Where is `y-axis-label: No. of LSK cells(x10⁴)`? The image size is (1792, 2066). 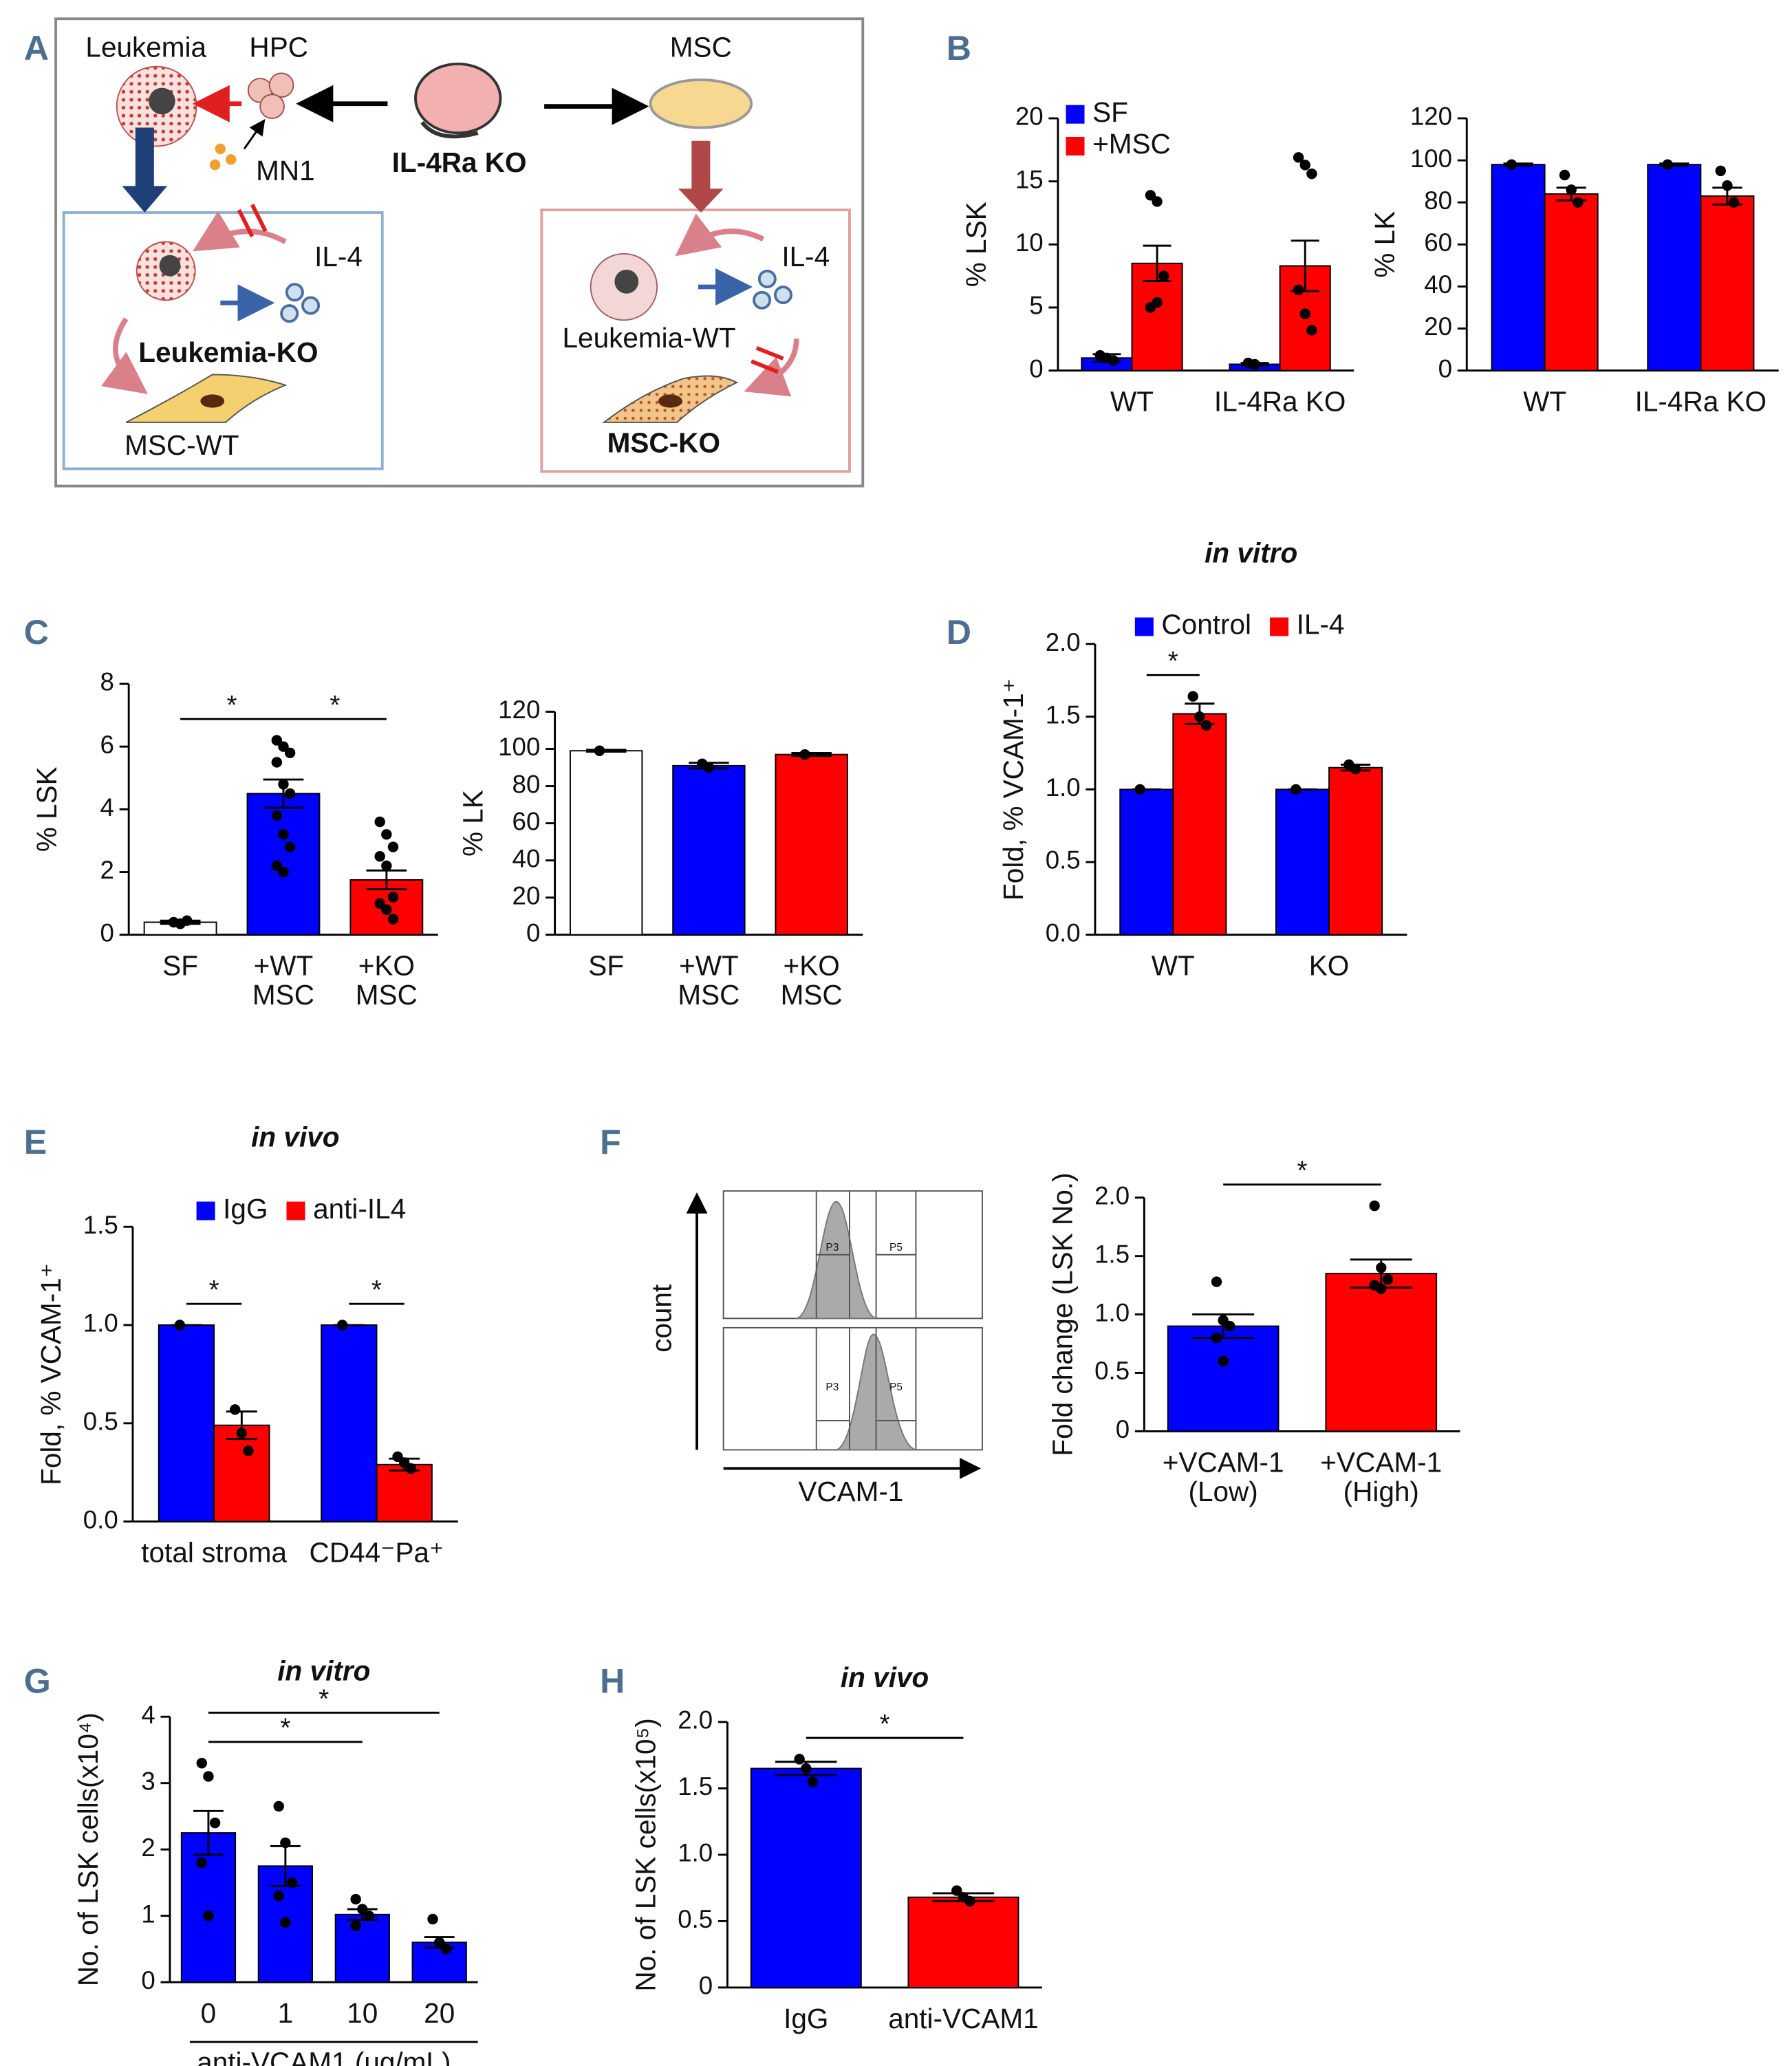
y-axis-label: No. of LSK cells(x10⁴) is located at coordinates (88, 1849).